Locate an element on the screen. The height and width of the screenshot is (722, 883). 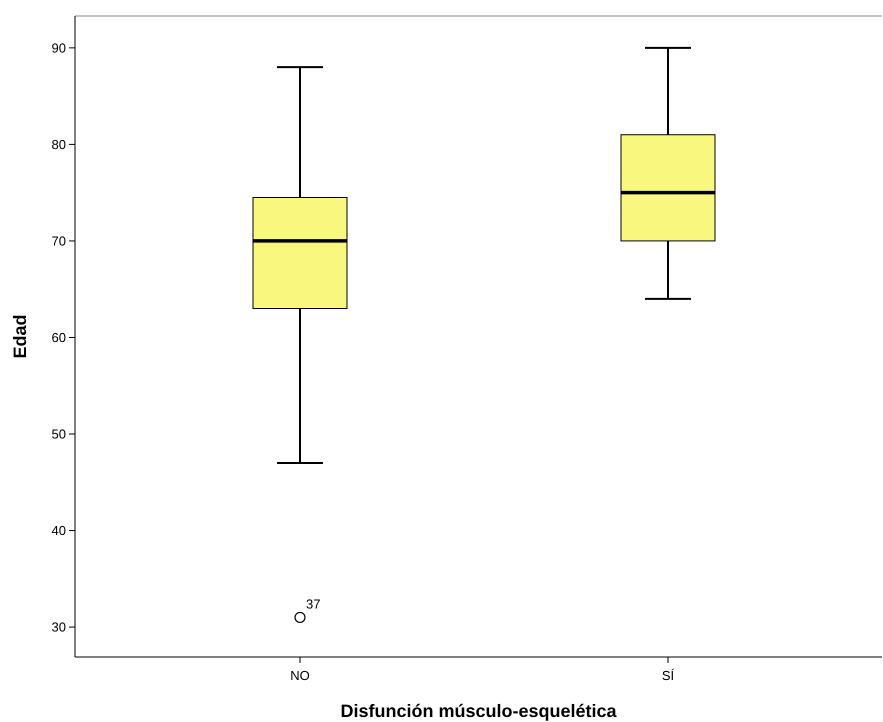
y-tick-label: 90 is located at coordinates (59, 48).